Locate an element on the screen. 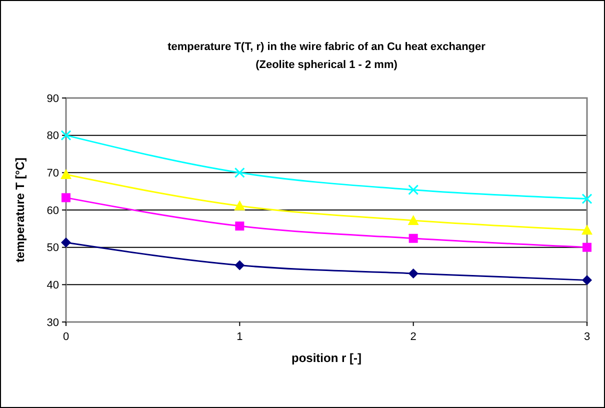 Image resolution: width=605 pixels, height=408 pixels. y-tick-label: 70 is located at coordinates (52, 174).